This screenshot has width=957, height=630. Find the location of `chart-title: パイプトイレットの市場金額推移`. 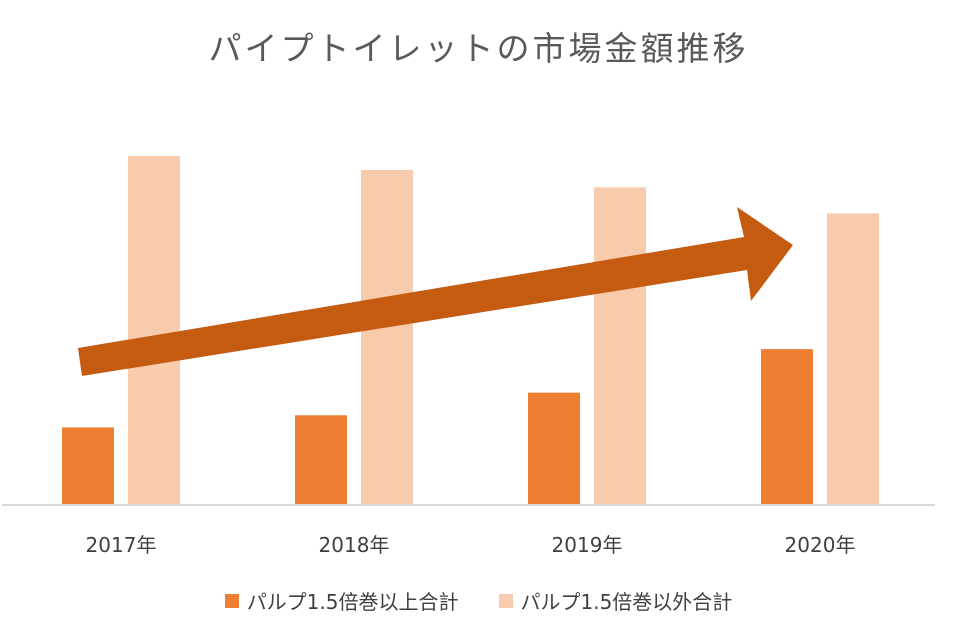

chart-title: パイプトイレットの市場金額推移 is located at coordinates (478, 48).